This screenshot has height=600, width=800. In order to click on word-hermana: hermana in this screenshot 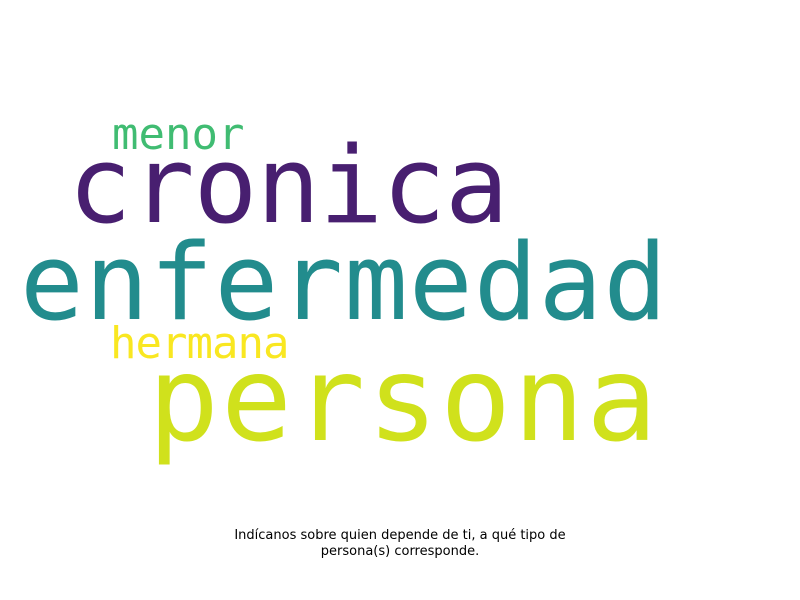, I will do `click(199, 343)`.